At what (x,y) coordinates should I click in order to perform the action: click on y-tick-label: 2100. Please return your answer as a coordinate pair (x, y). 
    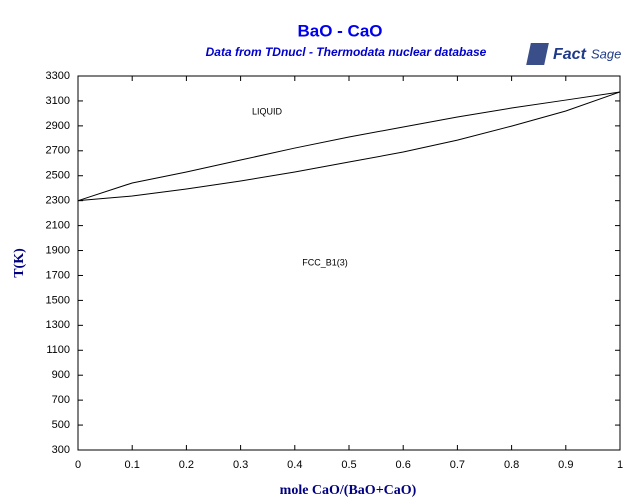
    Looking at the image, I should click on (58, 226).